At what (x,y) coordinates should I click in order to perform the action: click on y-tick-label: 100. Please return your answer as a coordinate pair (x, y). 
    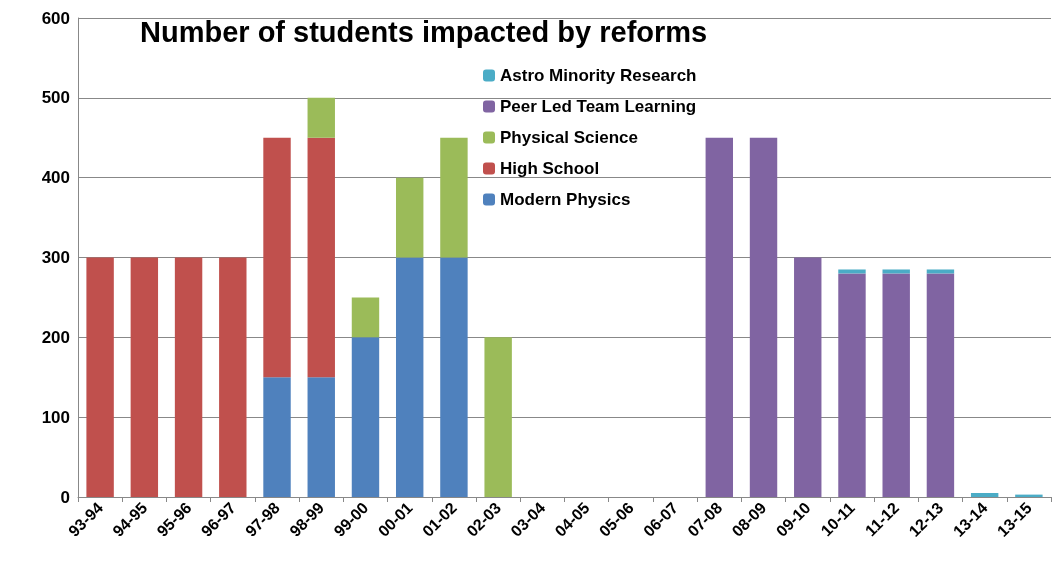
    Looking at the image, I should click on (55, 417).